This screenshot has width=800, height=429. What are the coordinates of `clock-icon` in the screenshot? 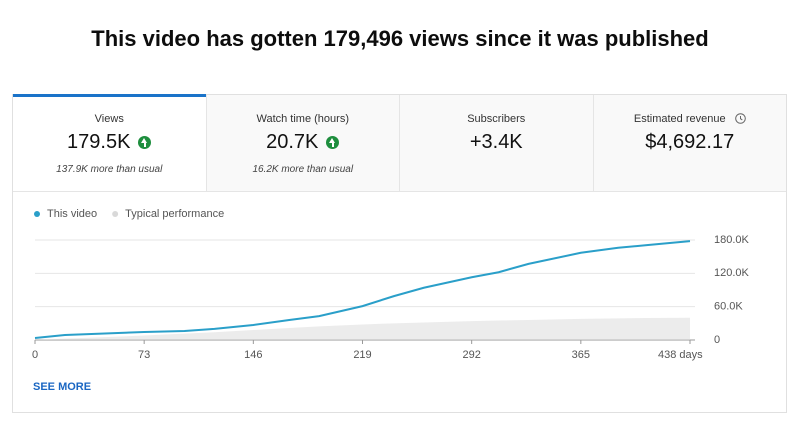 It's located at (740, 118).